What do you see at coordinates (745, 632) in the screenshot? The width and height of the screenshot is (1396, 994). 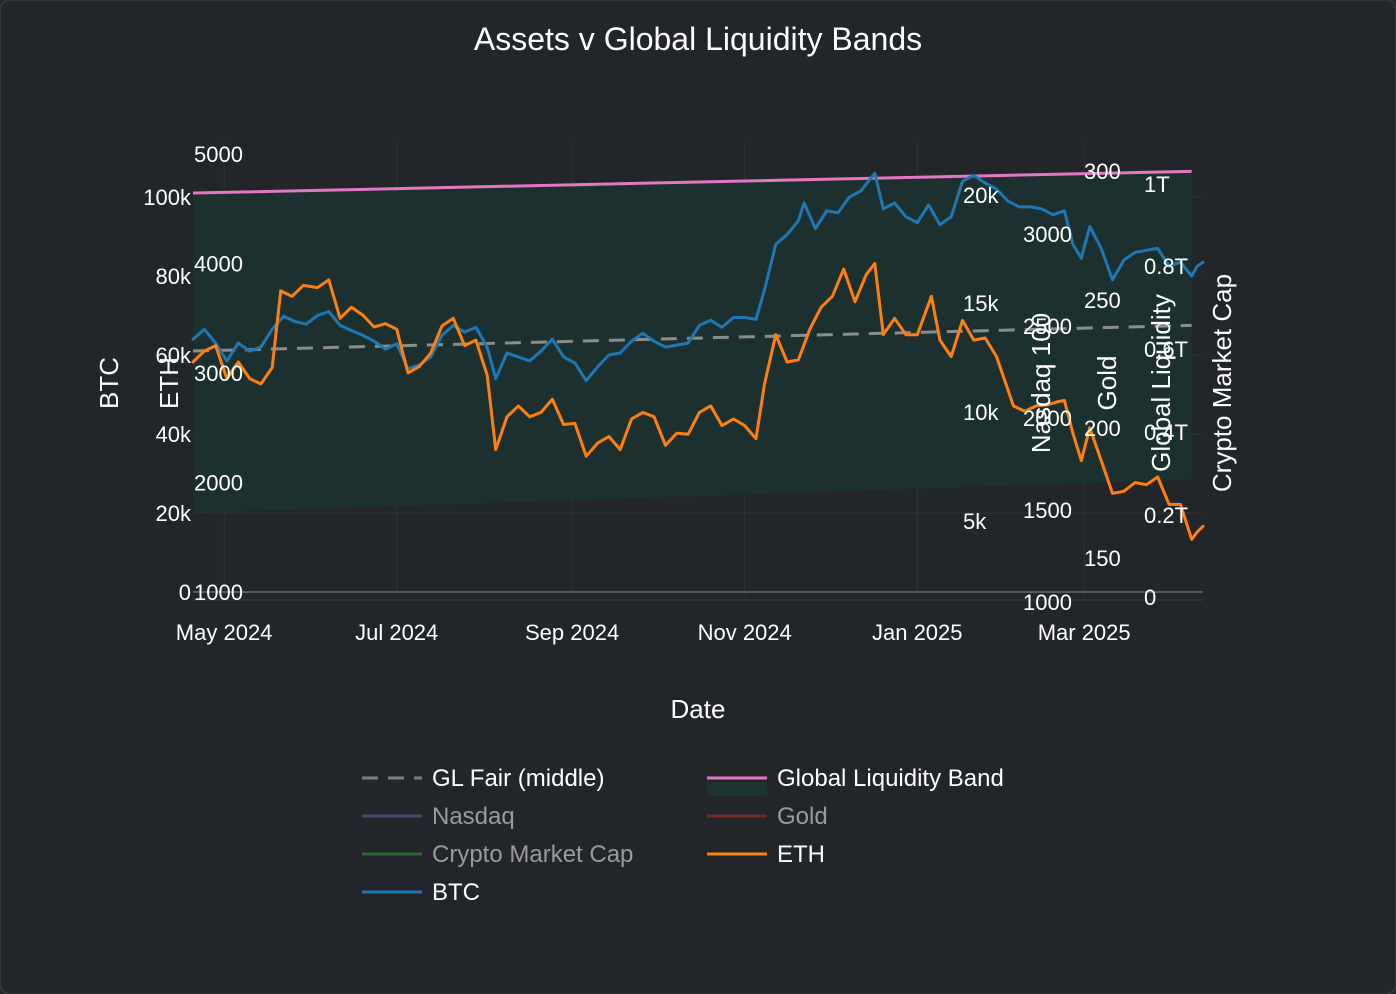 I see `x-tick-label: Nov 2024` at bounding box center [745, 632].